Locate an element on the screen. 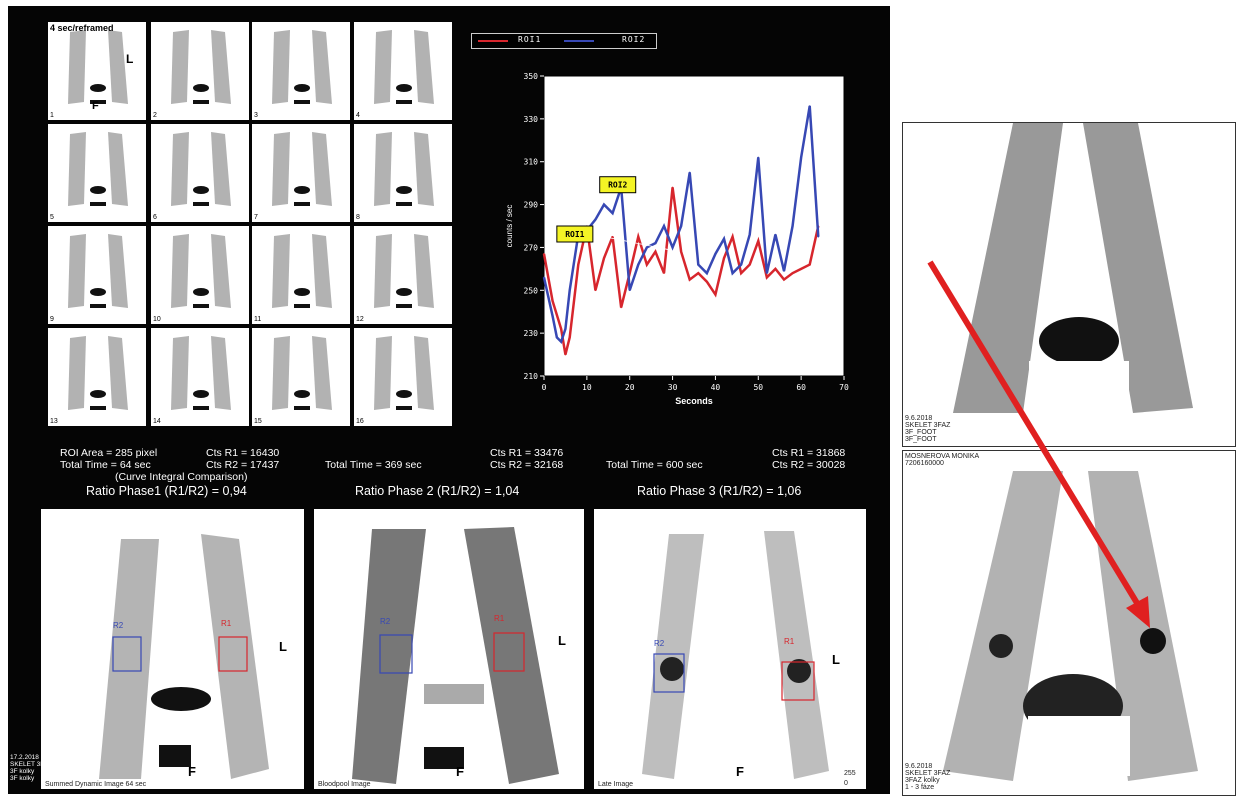 The width and height of the screenshot is (1246, 800). thumbnail-frame: 11 is located at coordinates (301, 275).